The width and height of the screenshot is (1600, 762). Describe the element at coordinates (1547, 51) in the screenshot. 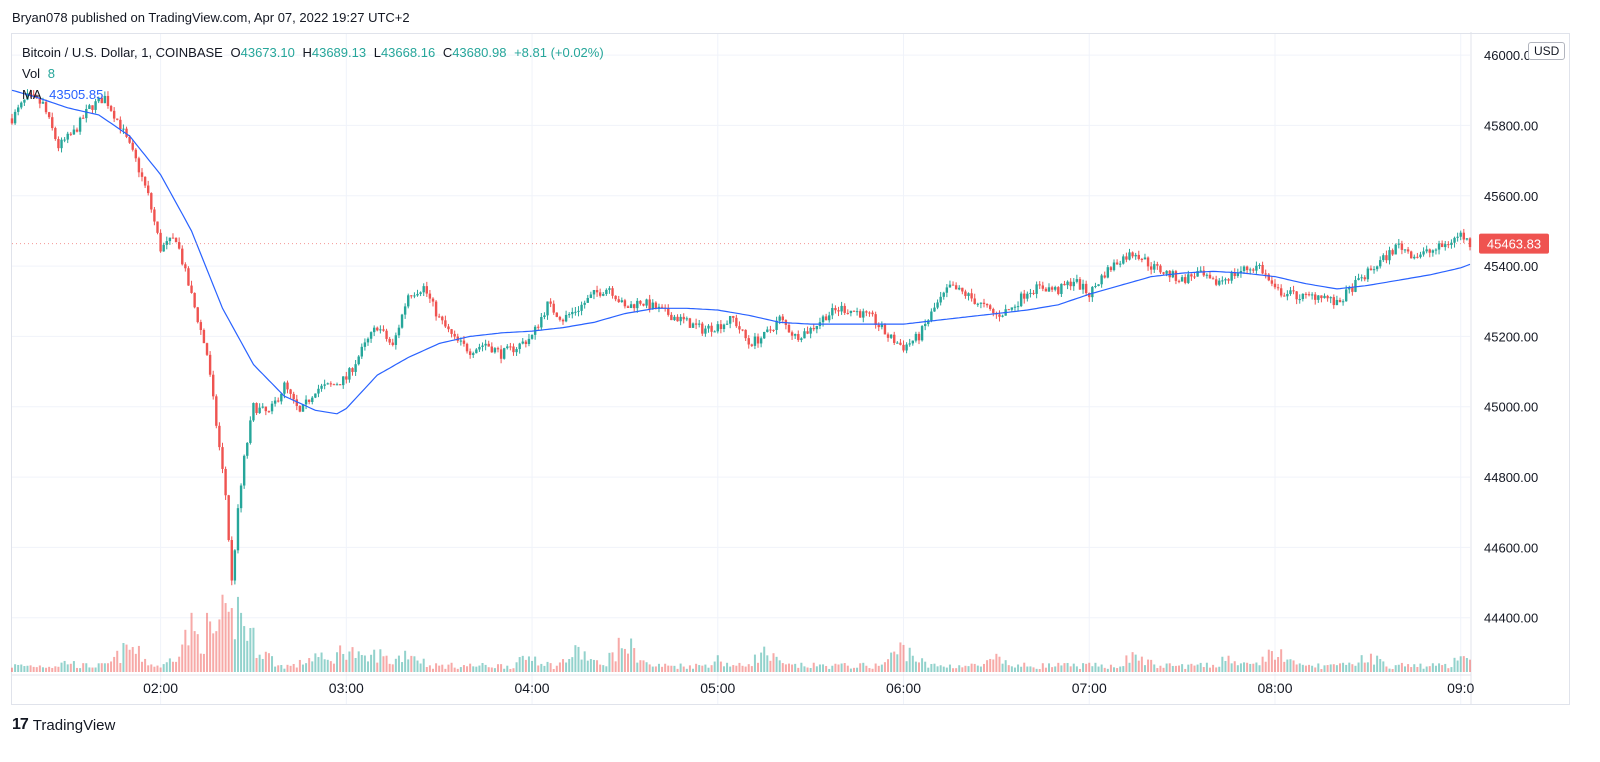

I see `currency-button: USD` at that location.